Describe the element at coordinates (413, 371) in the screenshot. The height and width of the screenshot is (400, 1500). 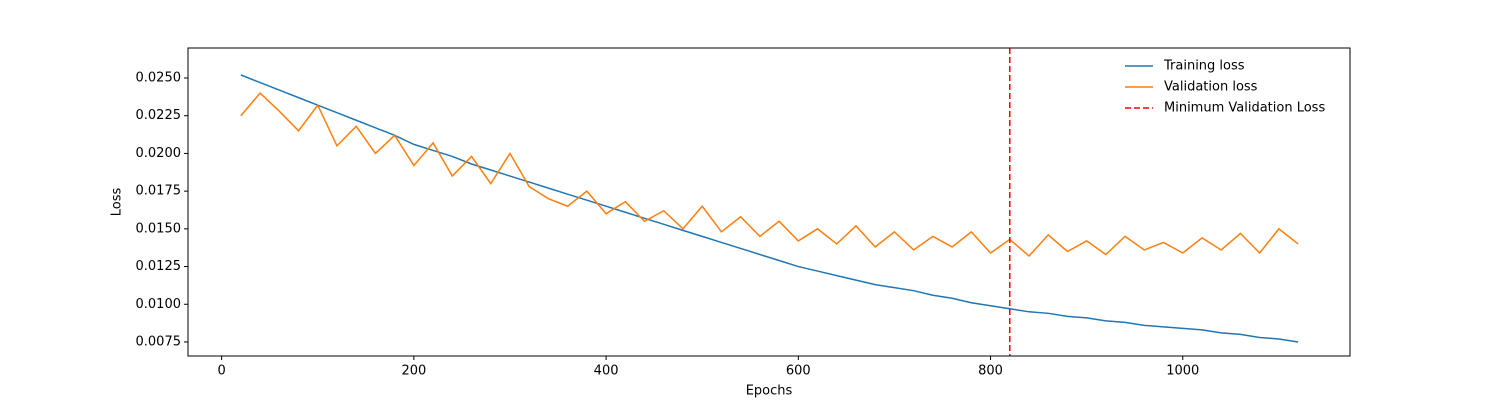
I see `x-tick-label: 200` at that location.